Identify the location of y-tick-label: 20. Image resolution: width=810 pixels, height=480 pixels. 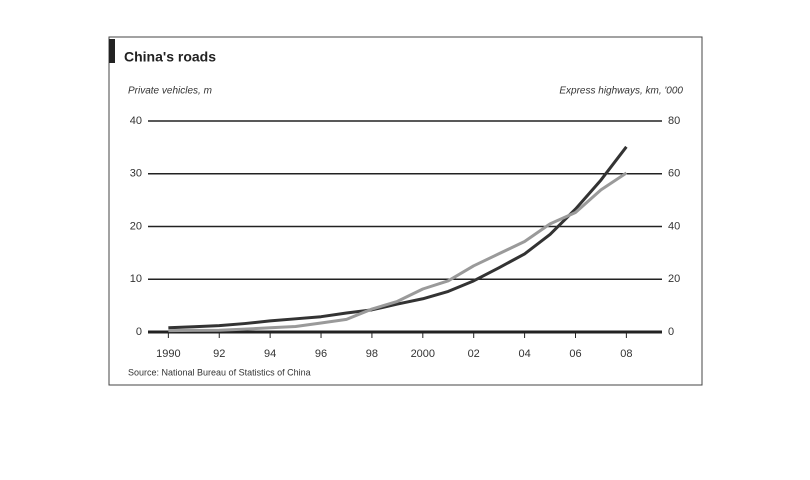
(136, 226).